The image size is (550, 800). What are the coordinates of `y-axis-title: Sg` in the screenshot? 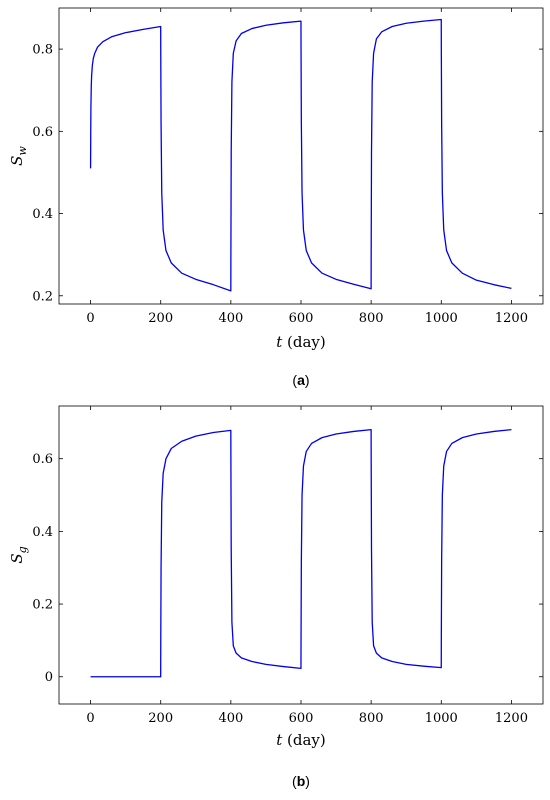 It's located at (18, 554).